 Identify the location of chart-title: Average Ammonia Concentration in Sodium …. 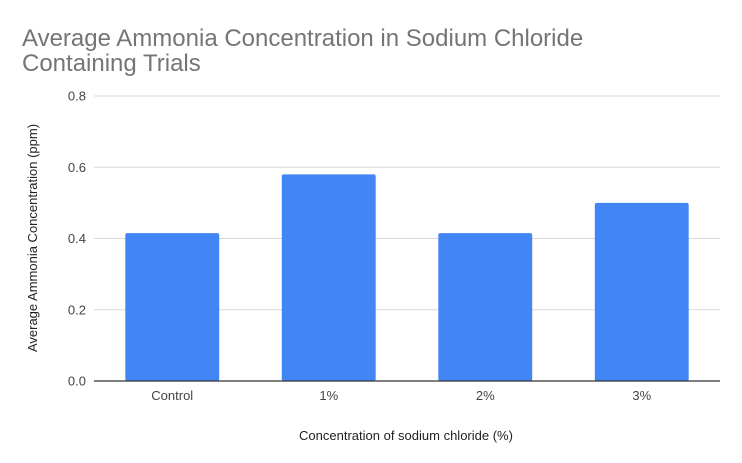
(306, 51).